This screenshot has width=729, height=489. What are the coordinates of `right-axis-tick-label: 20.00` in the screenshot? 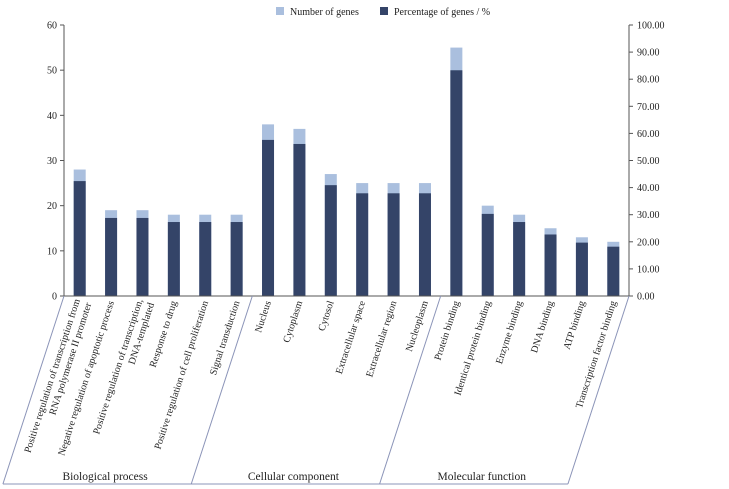 It's located at (648, 242).